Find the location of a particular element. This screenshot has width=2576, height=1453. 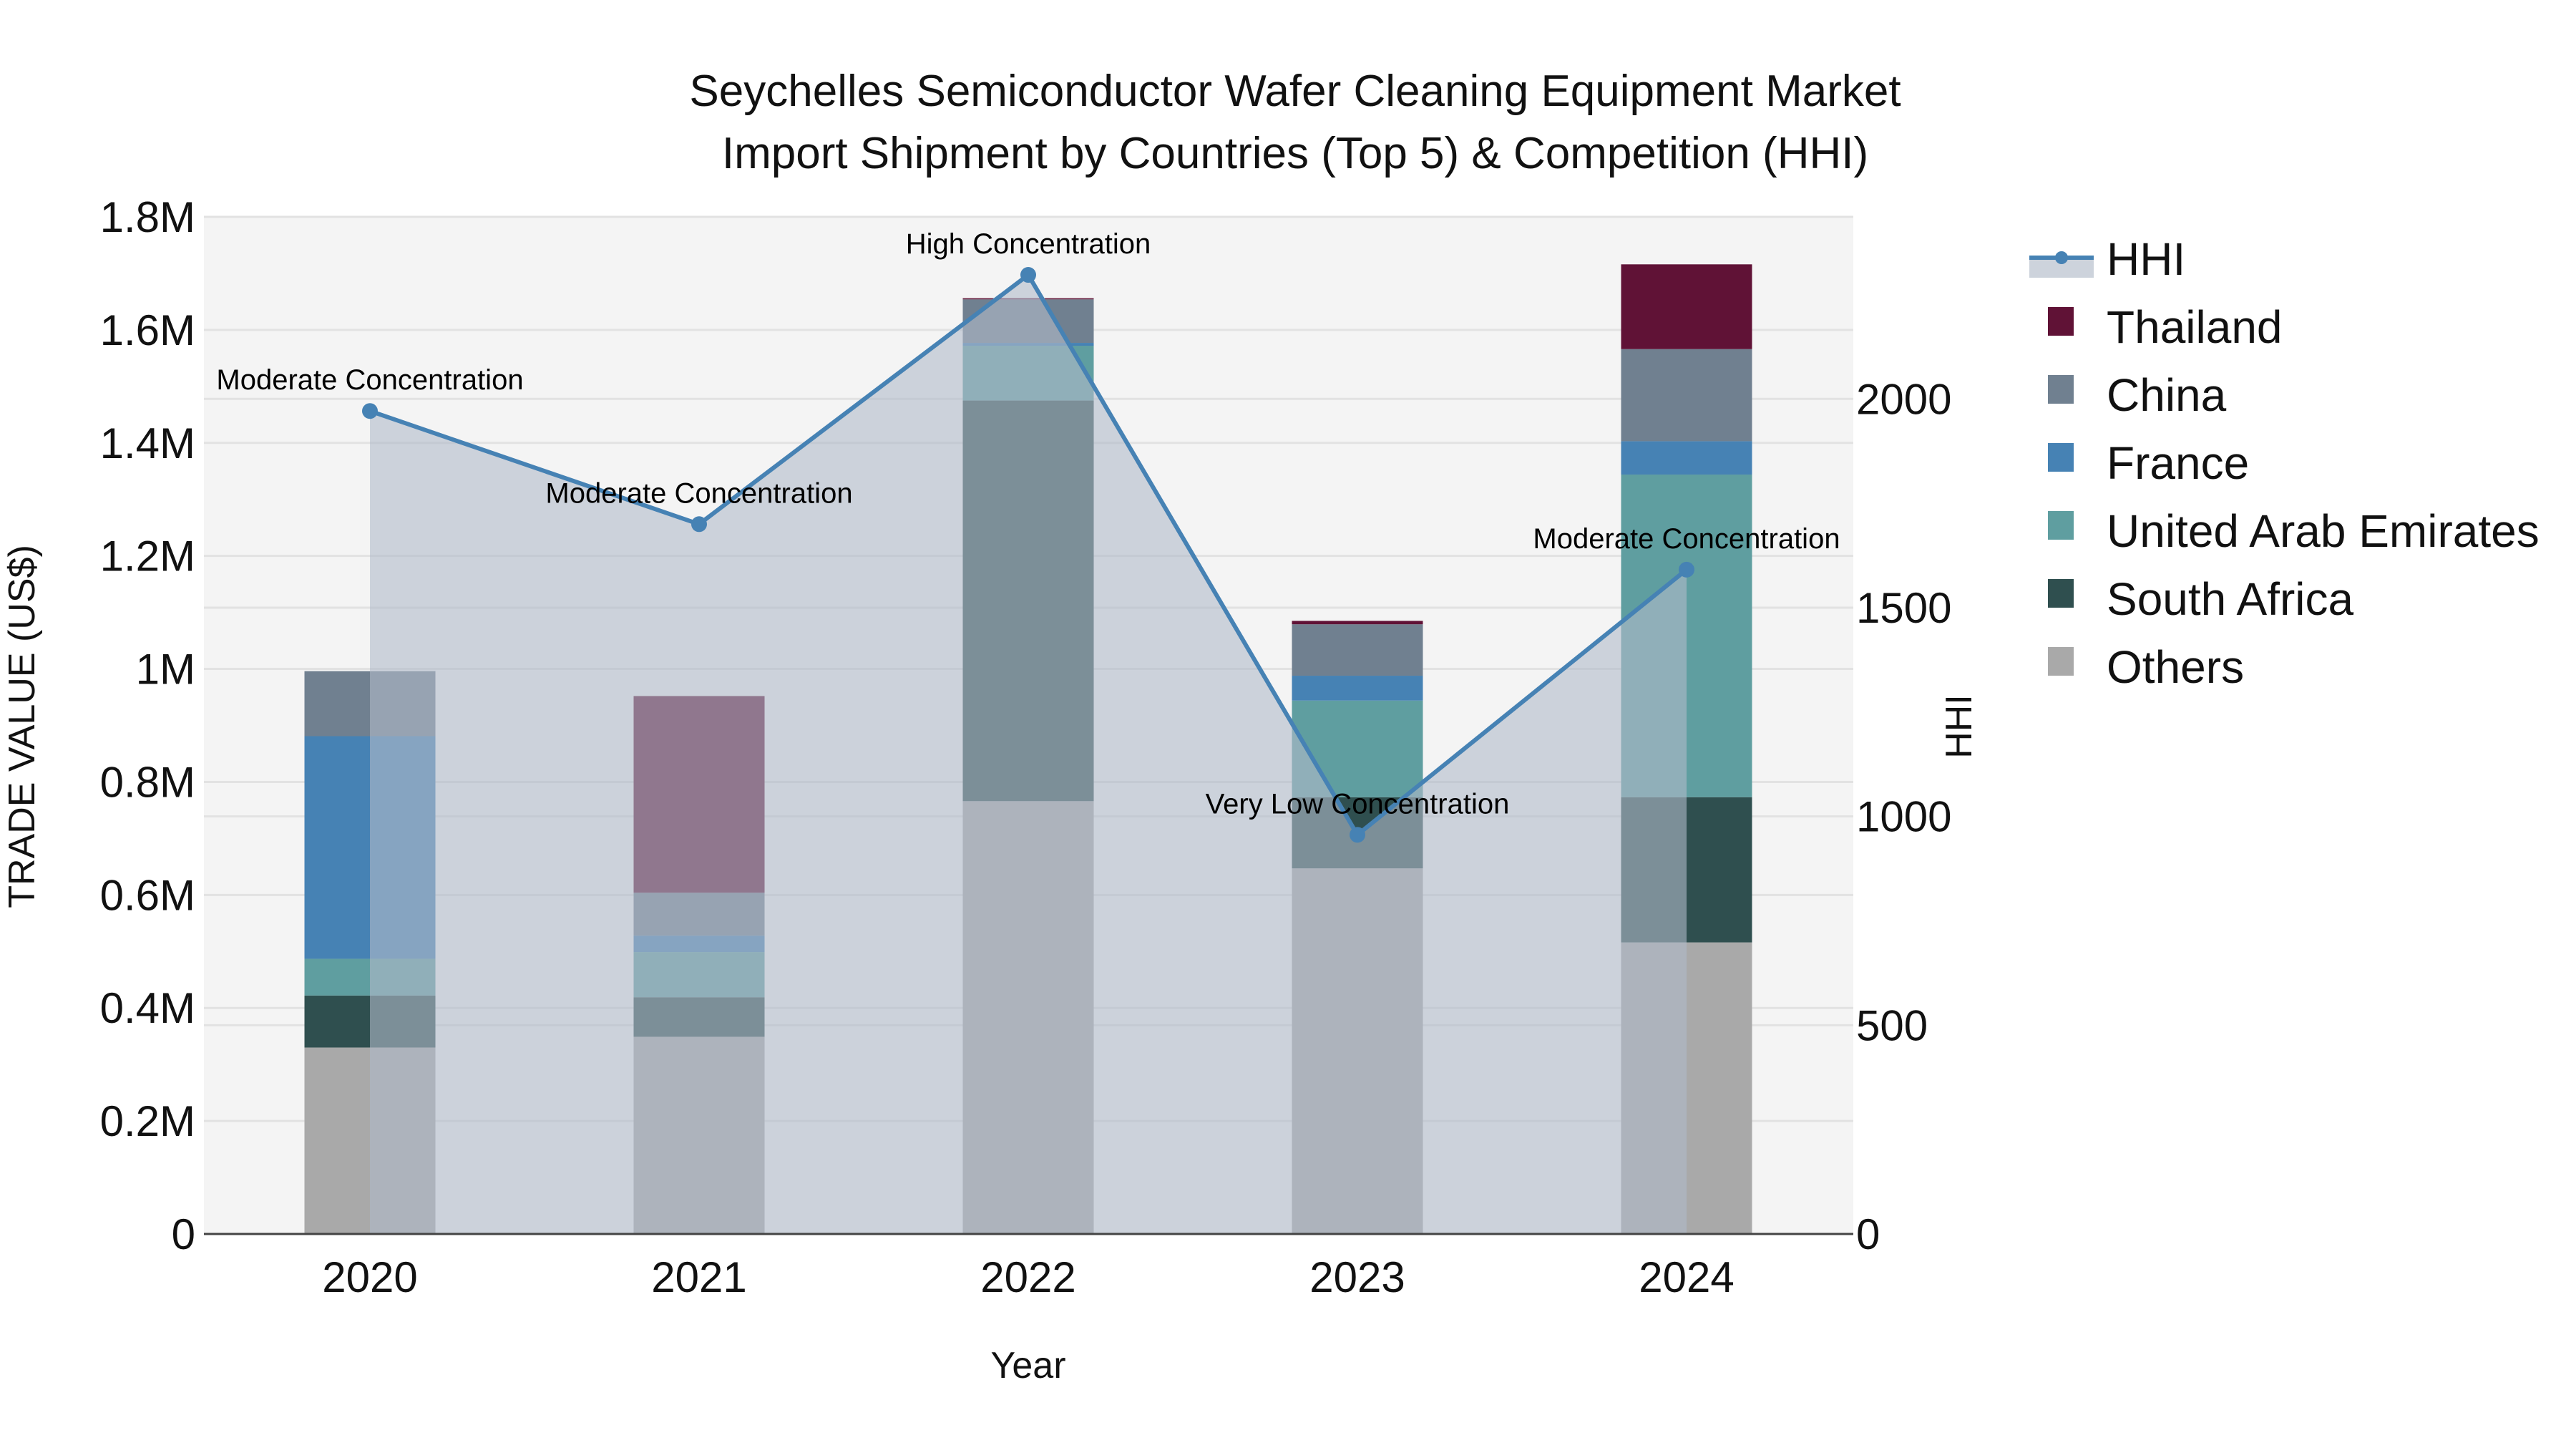

y-tick-label: 0.2M is located at coordinates (147, 1121).